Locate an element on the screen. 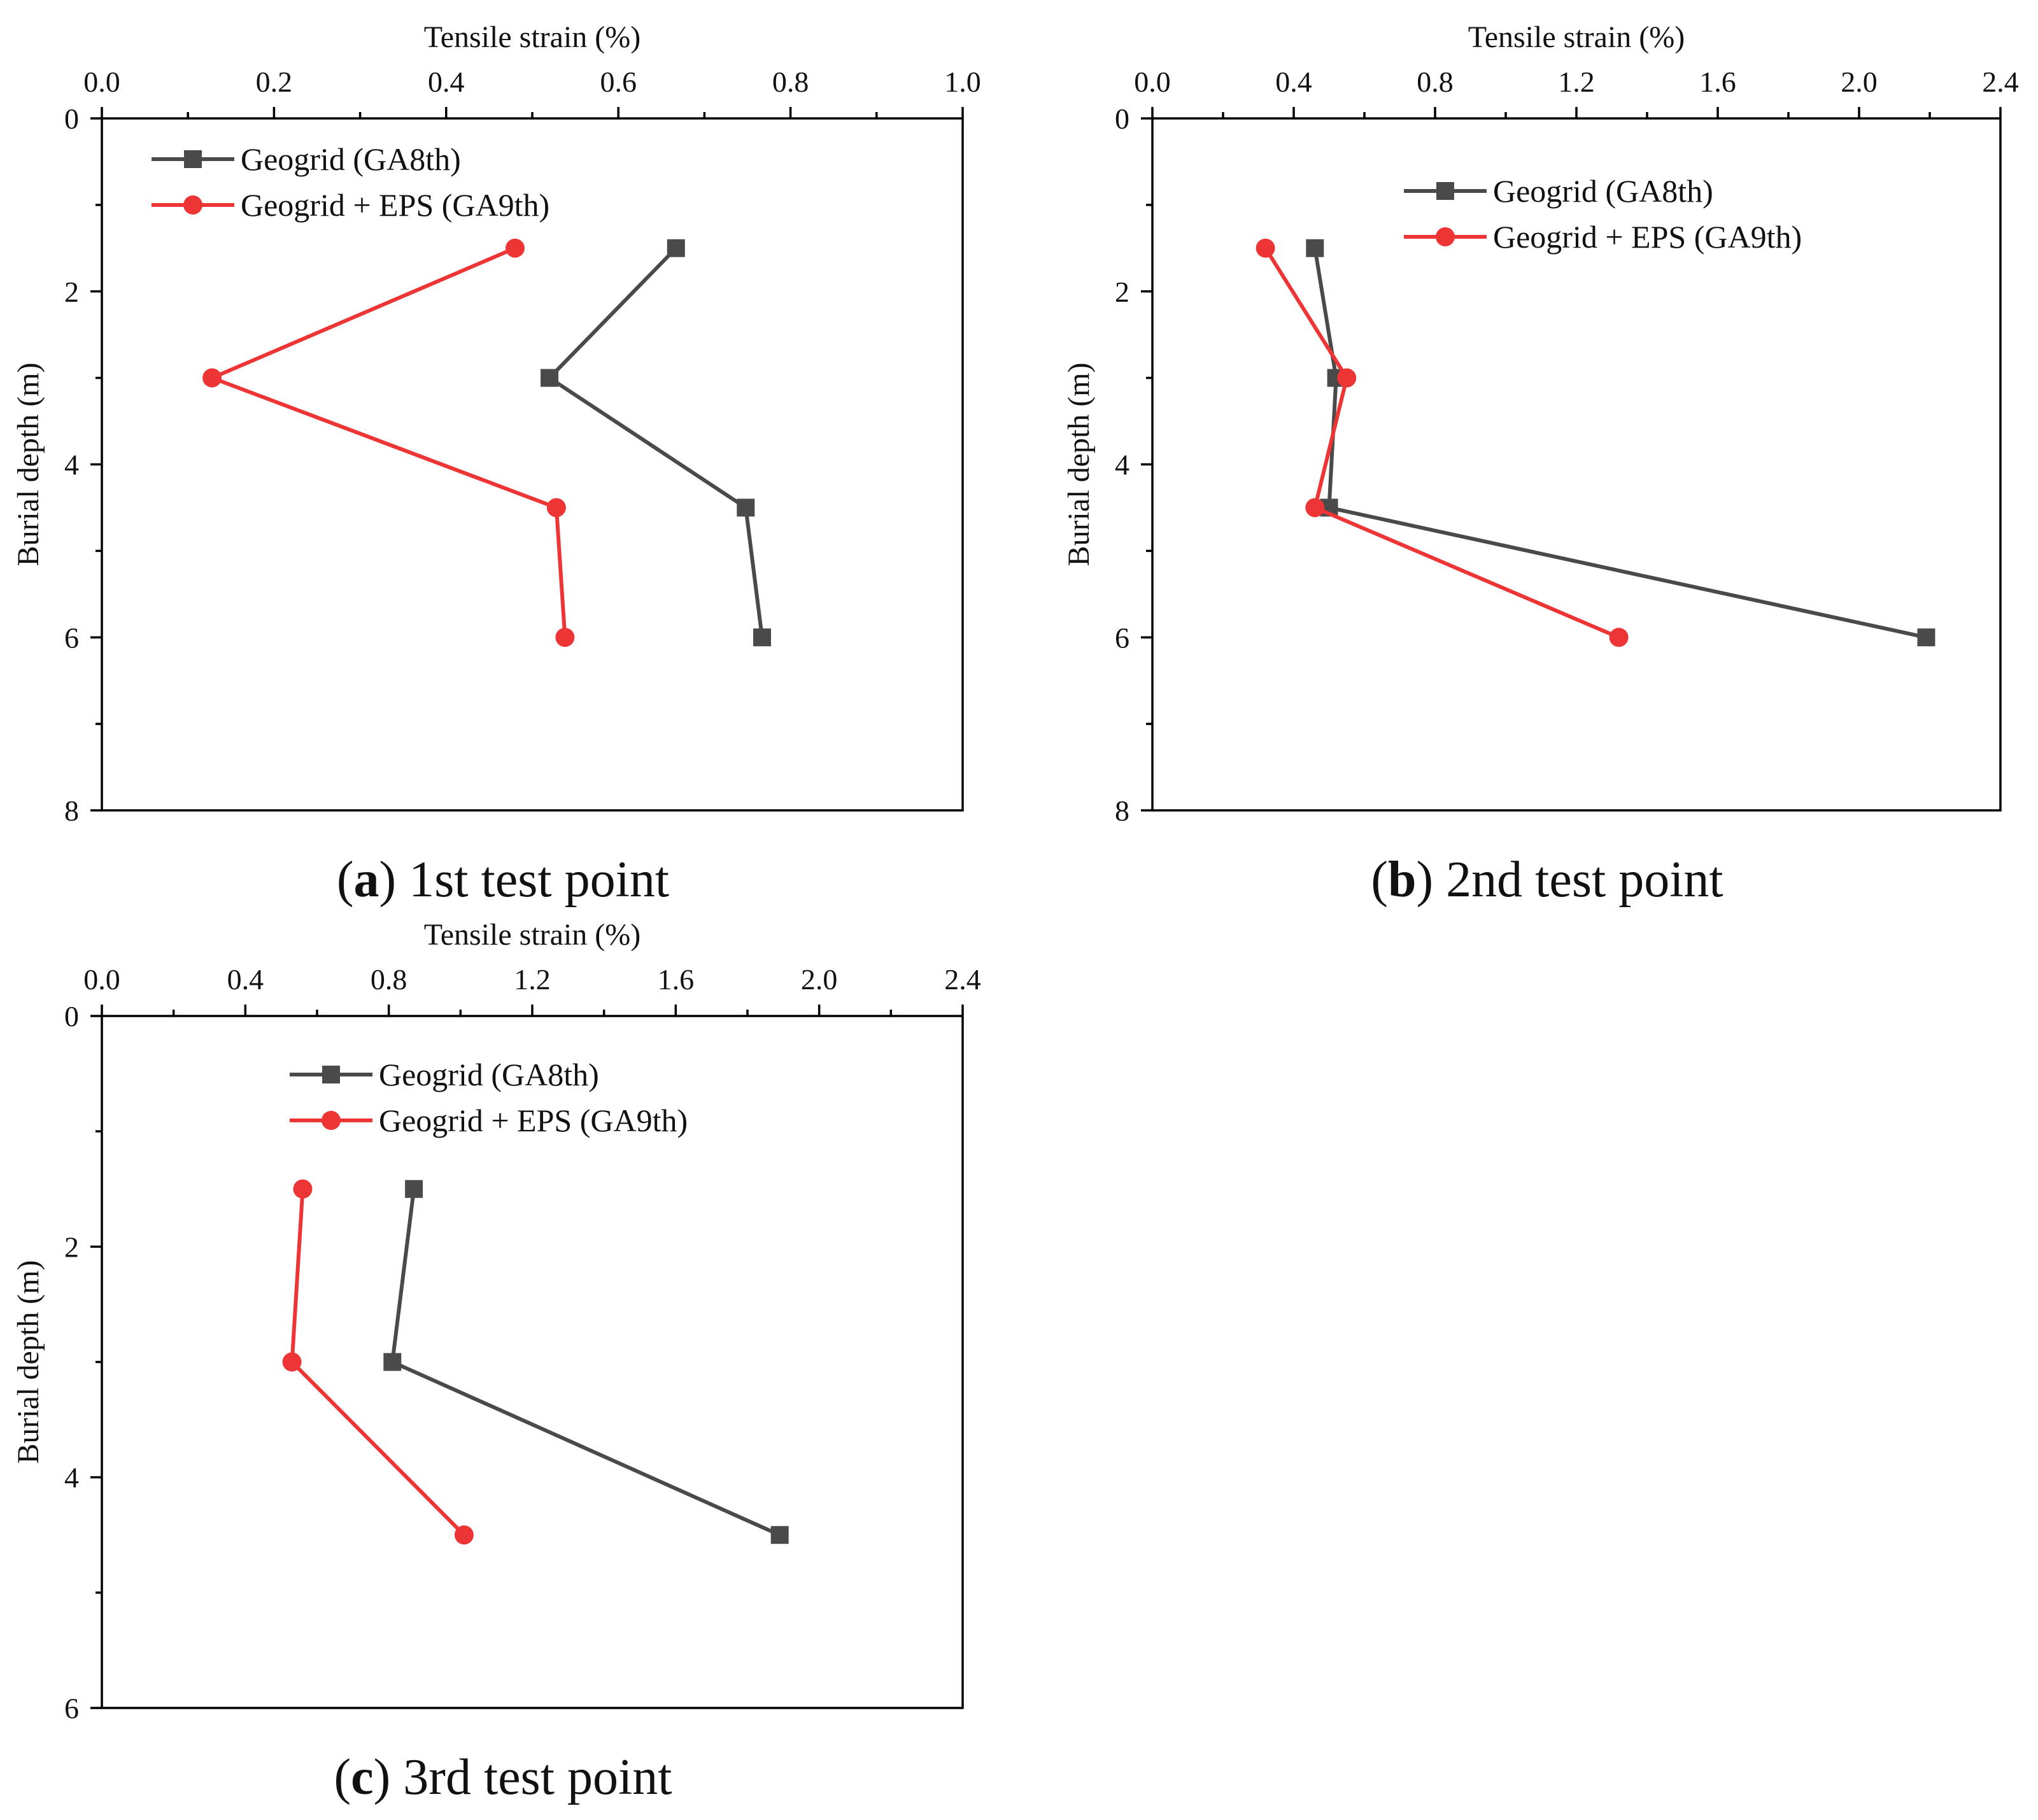 Image resolution: width=2038 pixels, height=1820 pixels. panel-caption: (a) 1st test point is located at coordinates (503, 880).